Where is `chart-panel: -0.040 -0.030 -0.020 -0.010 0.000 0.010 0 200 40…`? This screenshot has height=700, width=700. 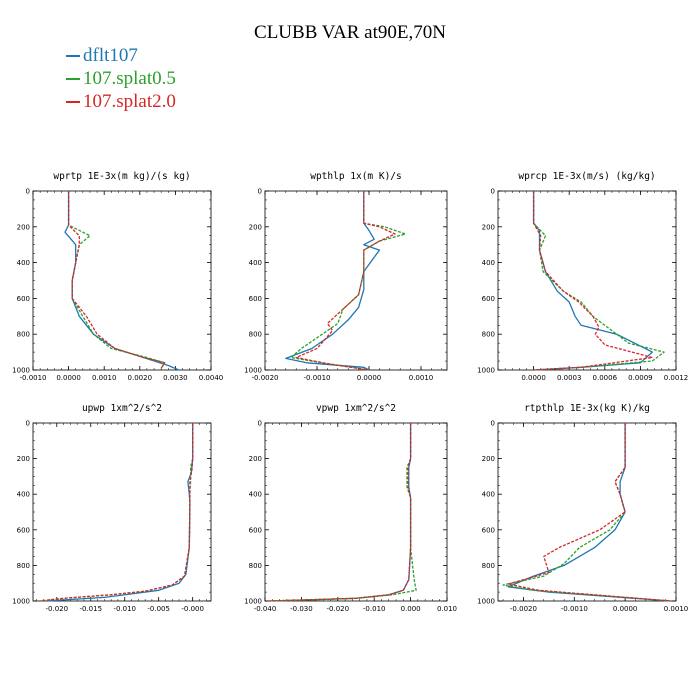
chart-panel: -0.040 -0.030 -0.020 -0.010 0.000 0.010 0 200 40… is located at coordinates (350, 508).